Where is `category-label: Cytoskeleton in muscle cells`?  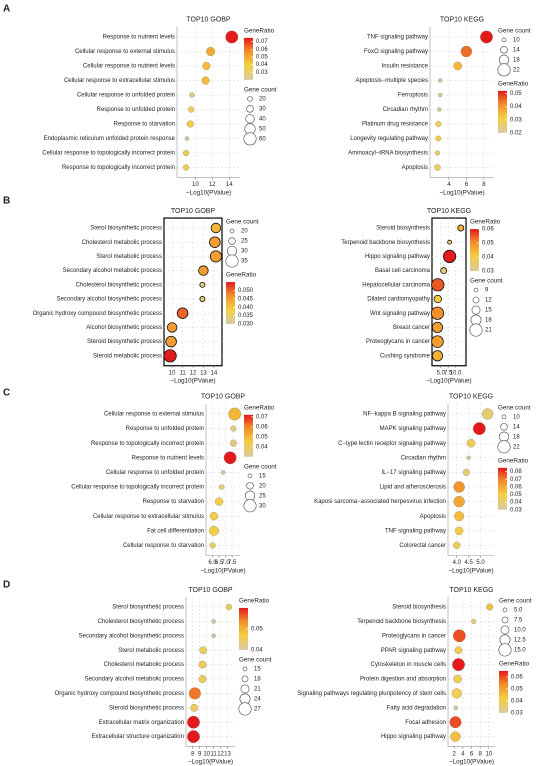
category-label: Cytoskeleton in muscle cells is located at coordinates (408, 665).